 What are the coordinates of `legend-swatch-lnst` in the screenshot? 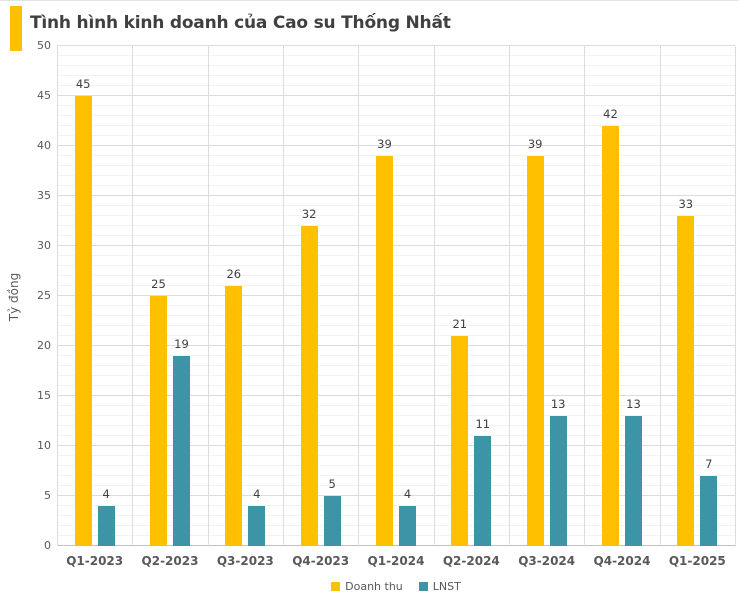 It's located at (423, 586).